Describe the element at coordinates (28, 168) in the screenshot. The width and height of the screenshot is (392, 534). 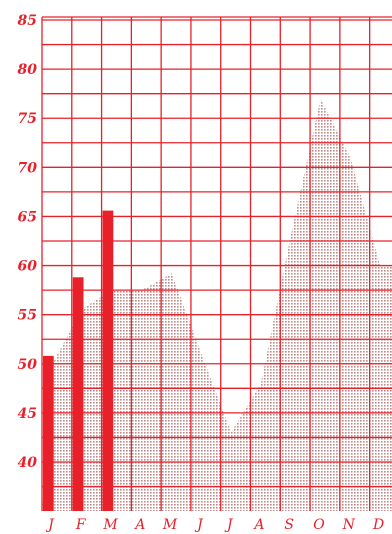
I see `y-tick-label: 70` at that location.